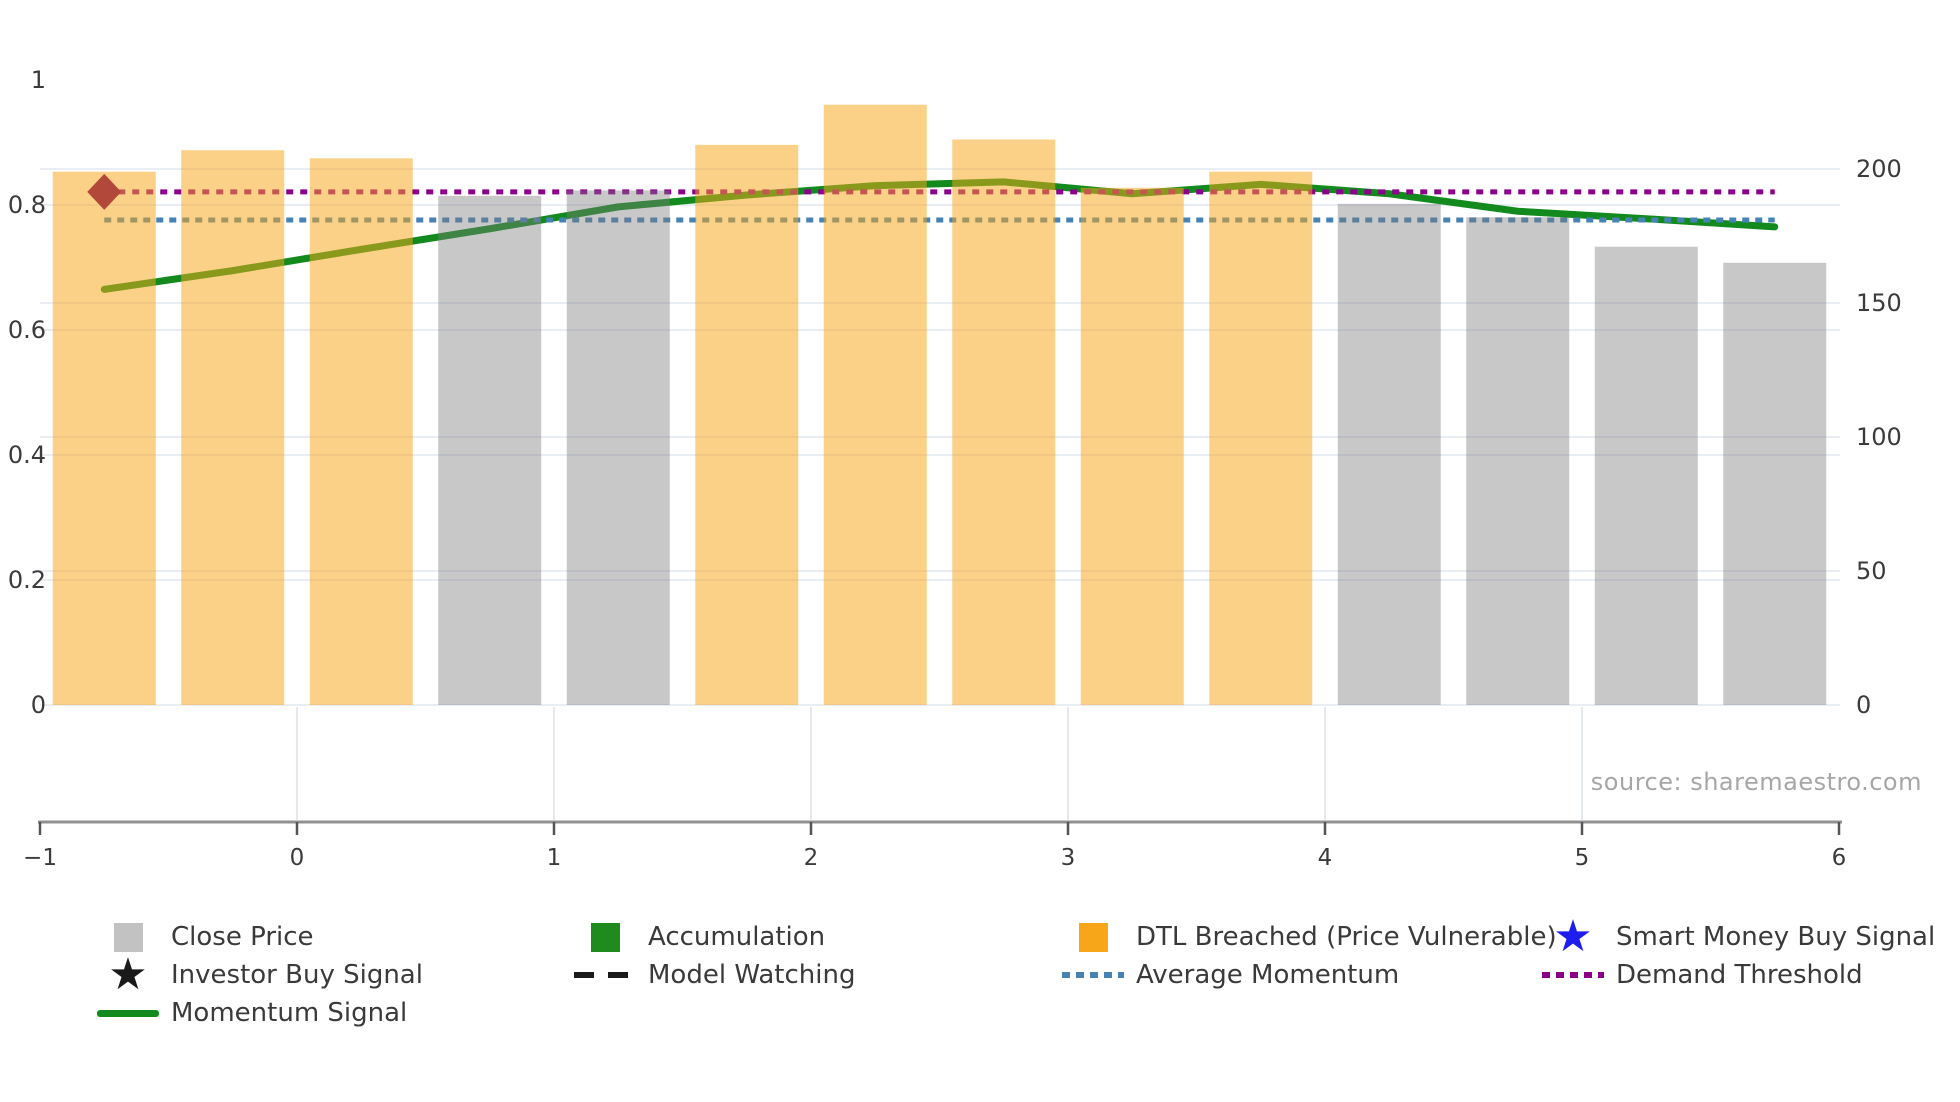 Image resolution: width=1960 pixels, height=1102 pixels. What do you see at coordinates (1879, 169) in the screenshot?
I see `right-tick-label: 200` at bounding box center [1879, 169].